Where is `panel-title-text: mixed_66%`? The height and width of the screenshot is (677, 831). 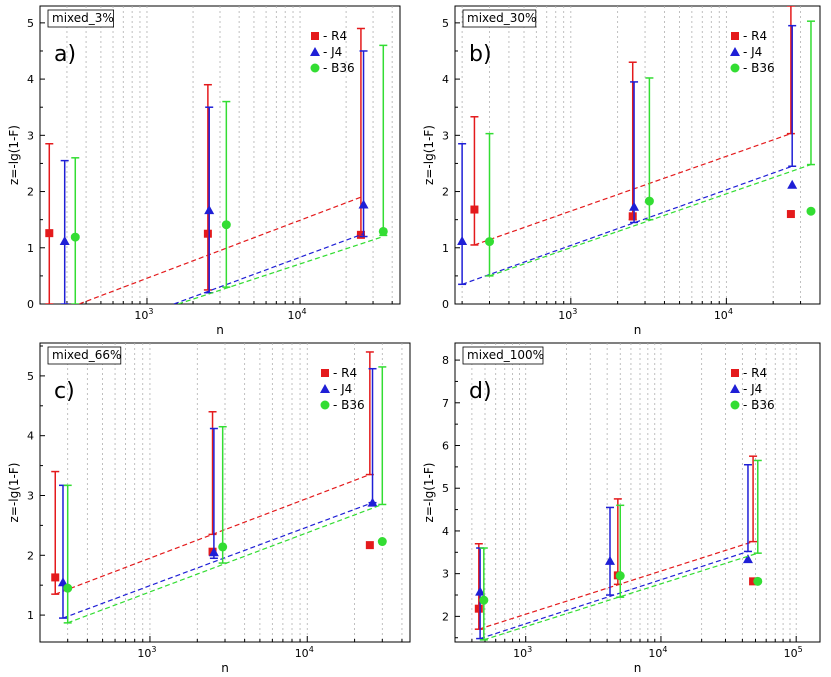 panel-title-text: mixed_66% is located at coordinates (86, 355).